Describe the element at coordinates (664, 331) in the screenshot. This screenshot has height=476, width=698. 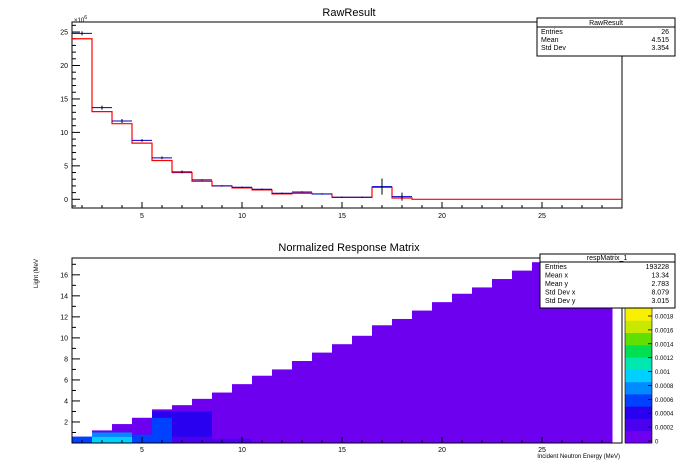
I see `palette-tick-label: 0.0016` at that location.